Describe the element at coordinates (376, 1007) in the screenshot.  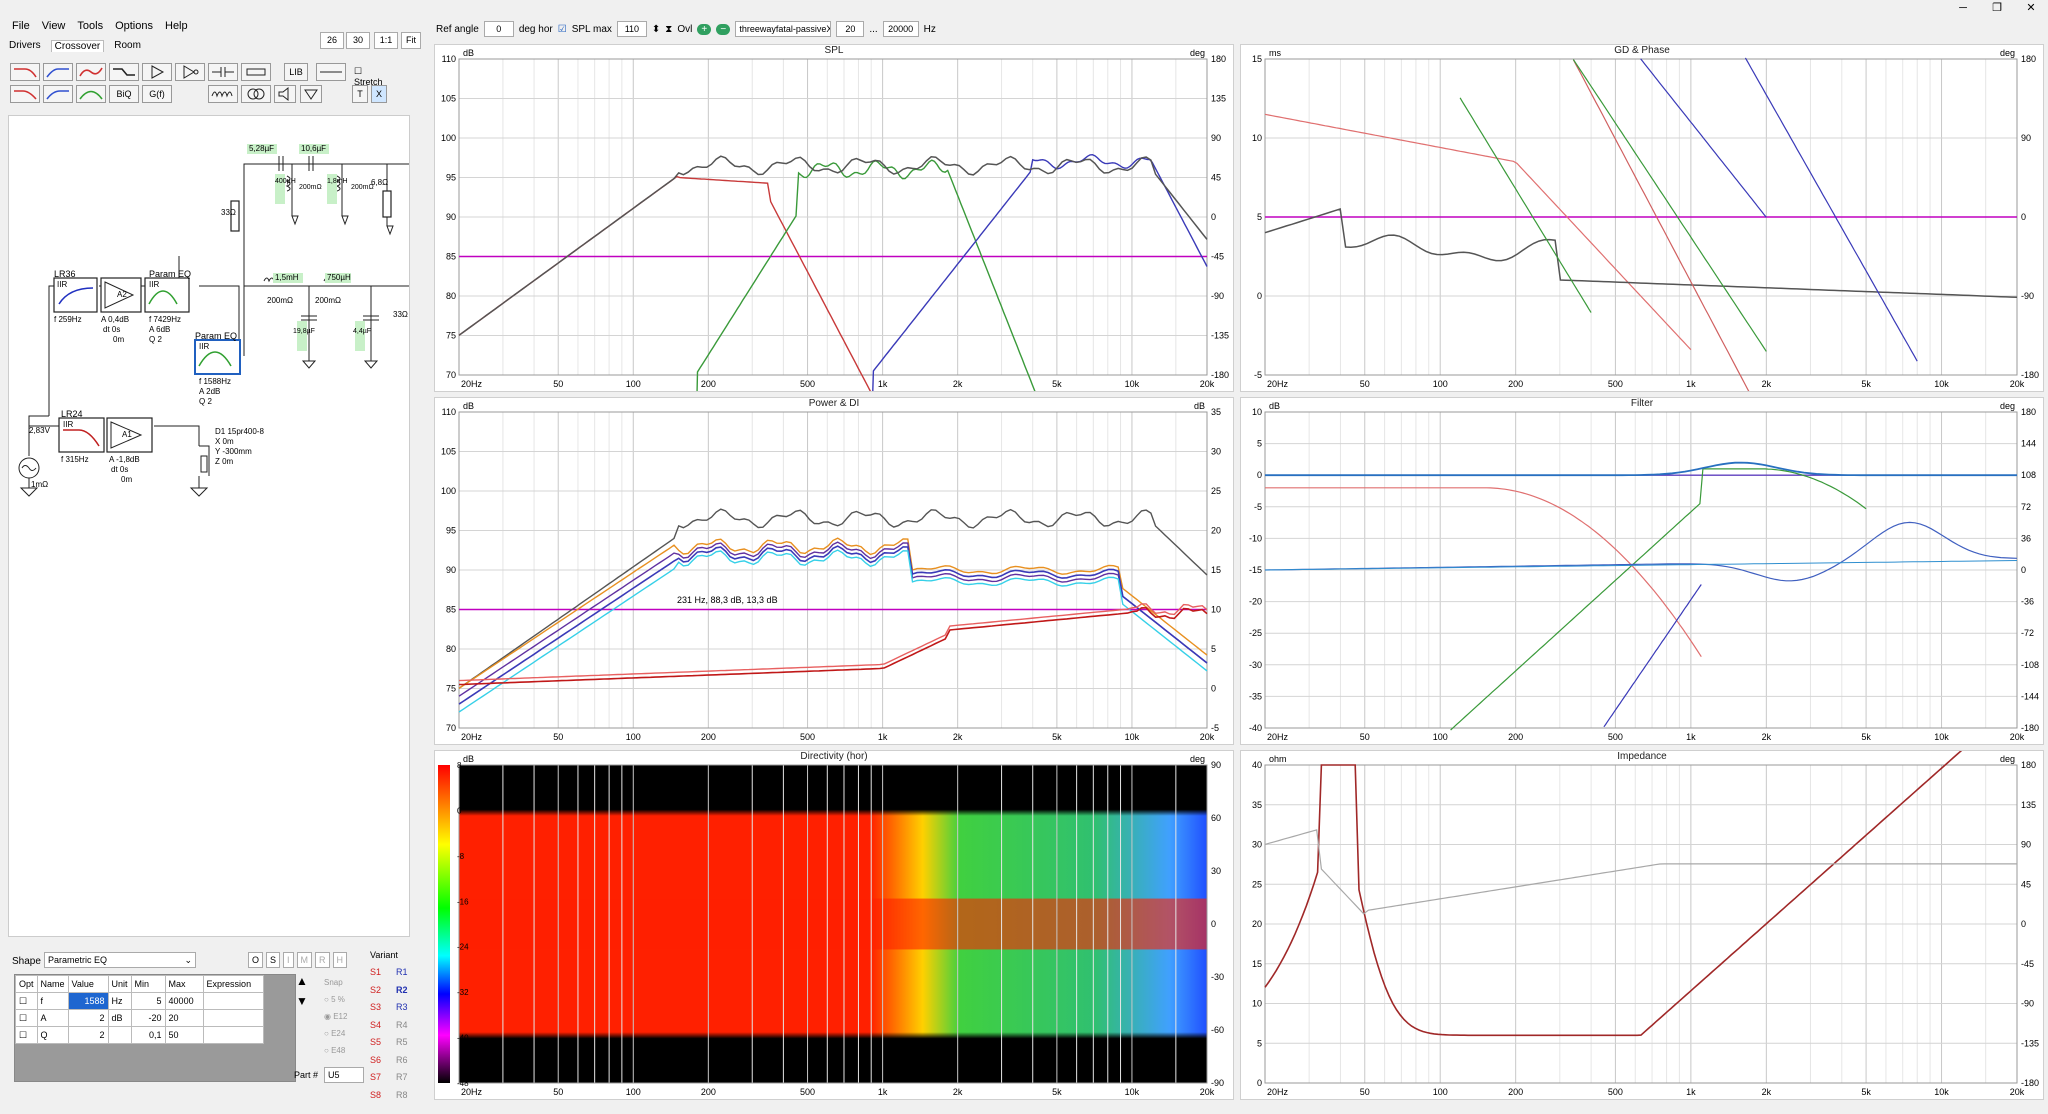
I see `variant-s3: S3` at that location.